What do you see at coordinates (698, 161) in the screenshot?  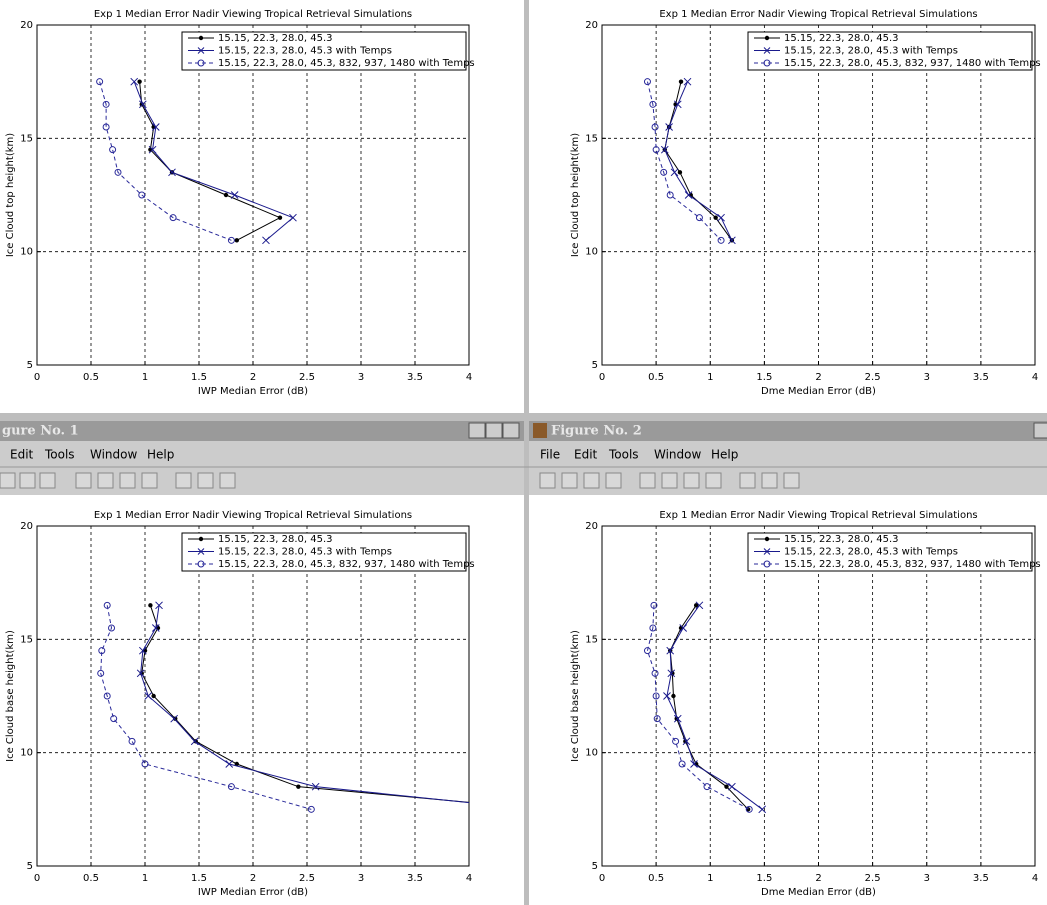 I see `series-line` at bounding box center [698, 161].